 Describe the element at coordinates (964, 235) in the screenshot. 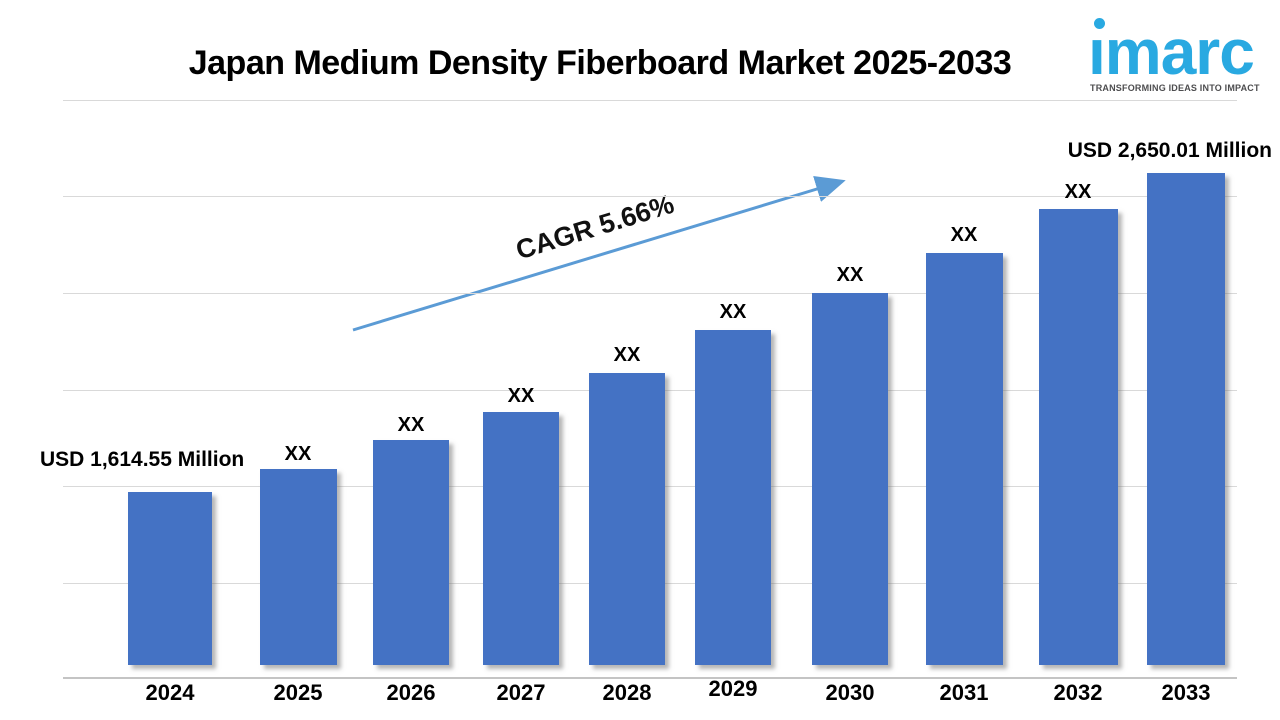

I see `value-label-2031: XX` at that location.